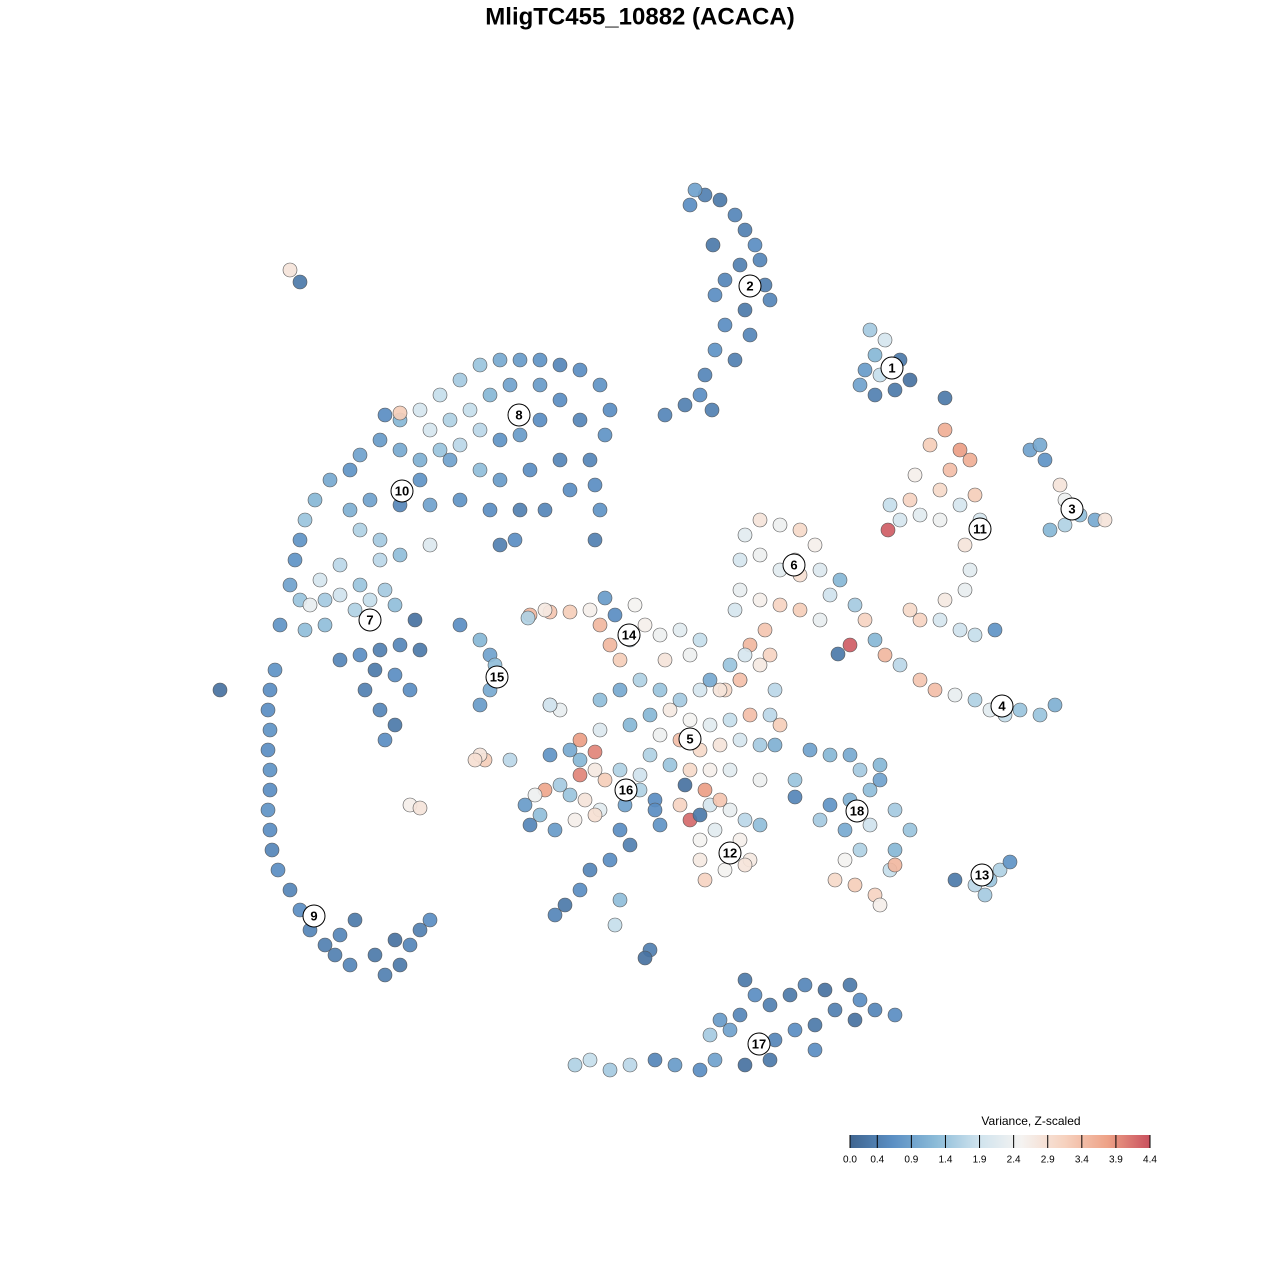  I want to click on colorbar-tick-label: 2.4, so click(1014, 1160).